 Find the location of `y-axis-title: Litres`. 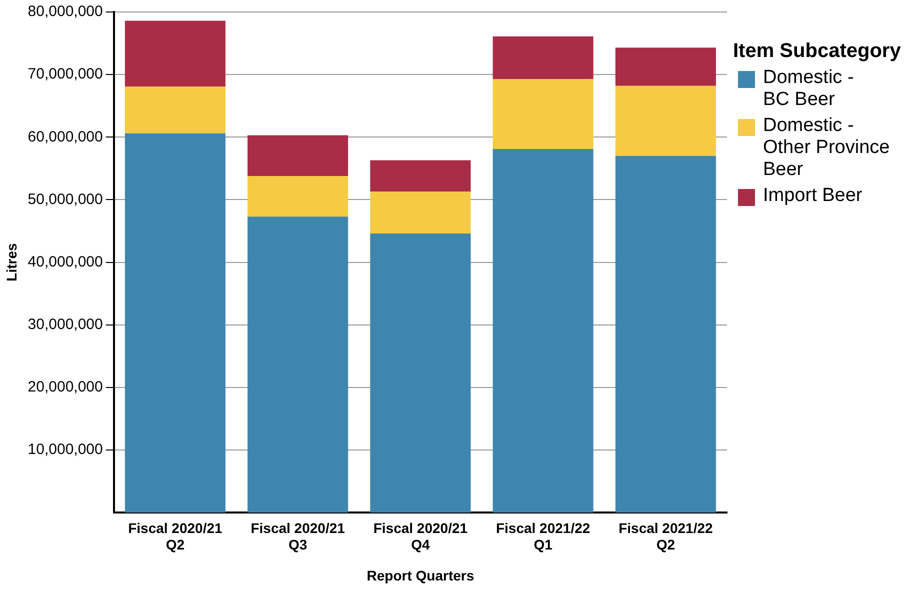

y-axis-title: Litres is located at coordinates (11, 262).